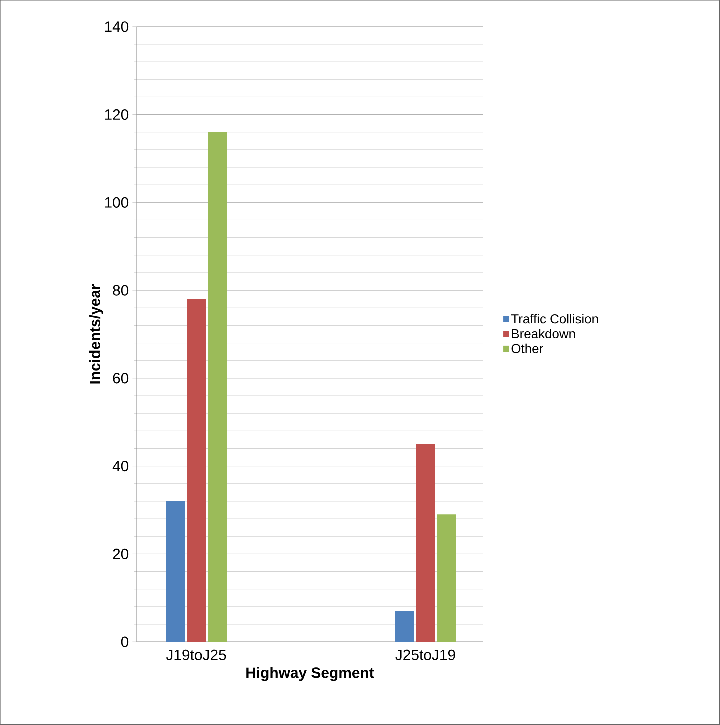 The height and width of the screenshot is (725, 720). I want to click on y-tick-label: 0, so click(125, 642).